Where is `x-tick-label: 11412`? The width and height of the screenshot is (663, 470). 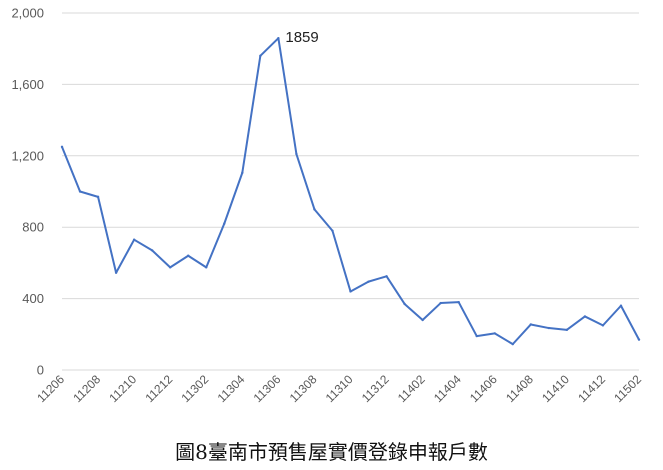
x-tick-label: 11412 is located at coordinates (591, 388).